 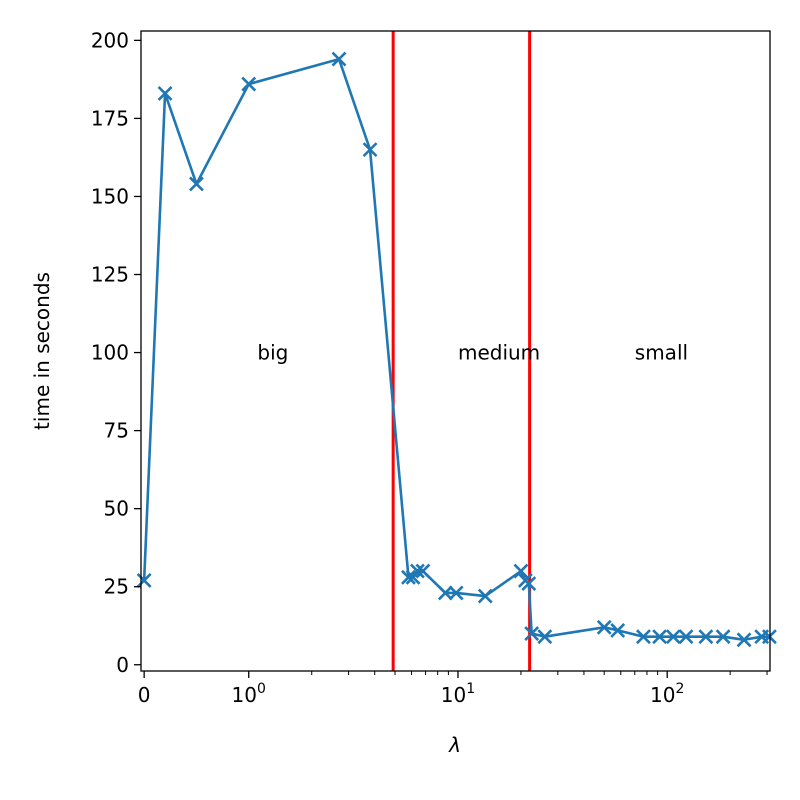 I want to click on y-tick-label: 125, so click(x=110, y=275).